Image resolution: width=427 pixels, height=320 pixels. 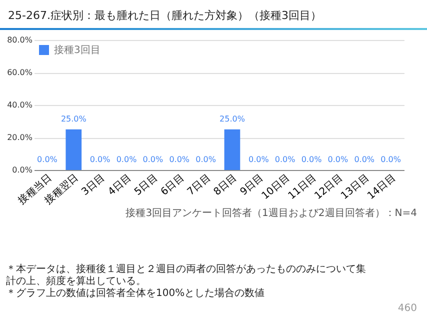 What do you see at coordinates (136, 294) in the screenshot?
I see `text: ＊グラフ上の数値は回答者全体を100%とした場合の数値` at bounding box center [136, 294].